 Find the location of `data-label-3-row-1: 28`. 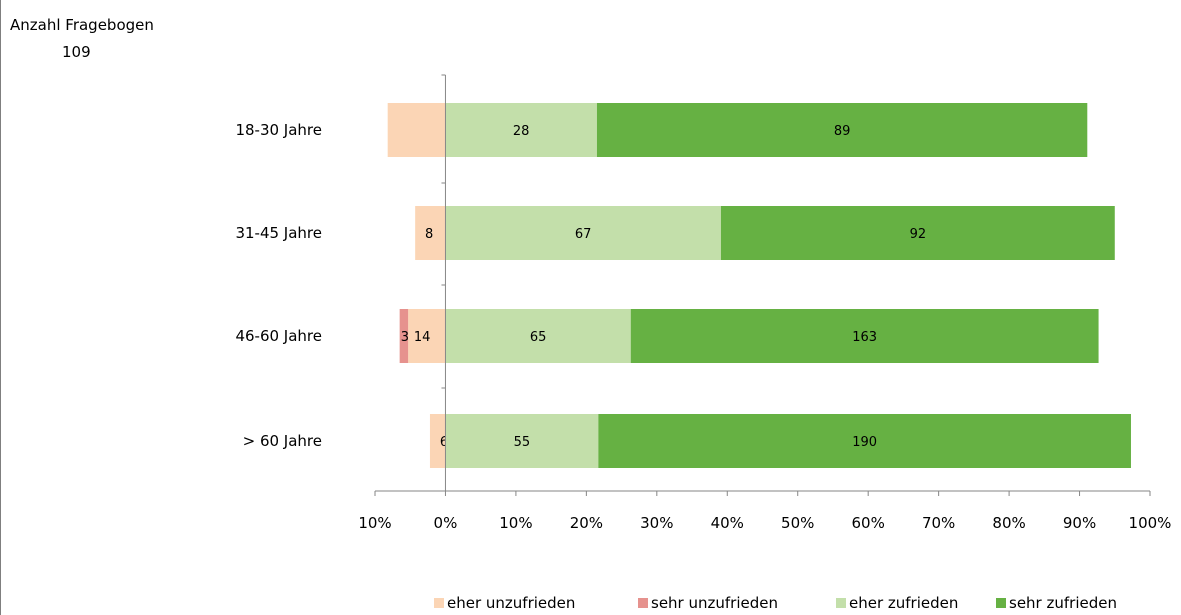

data-label-3-row-1: 28 is located at coordinates (521, 131).